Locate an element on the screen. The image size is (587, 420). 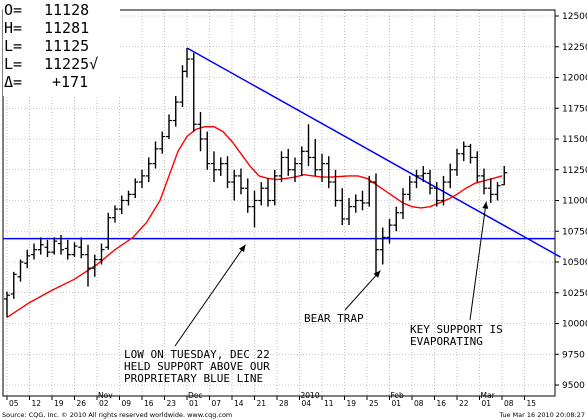
x-tick-label: 19 is located at coordinates (59, 403).